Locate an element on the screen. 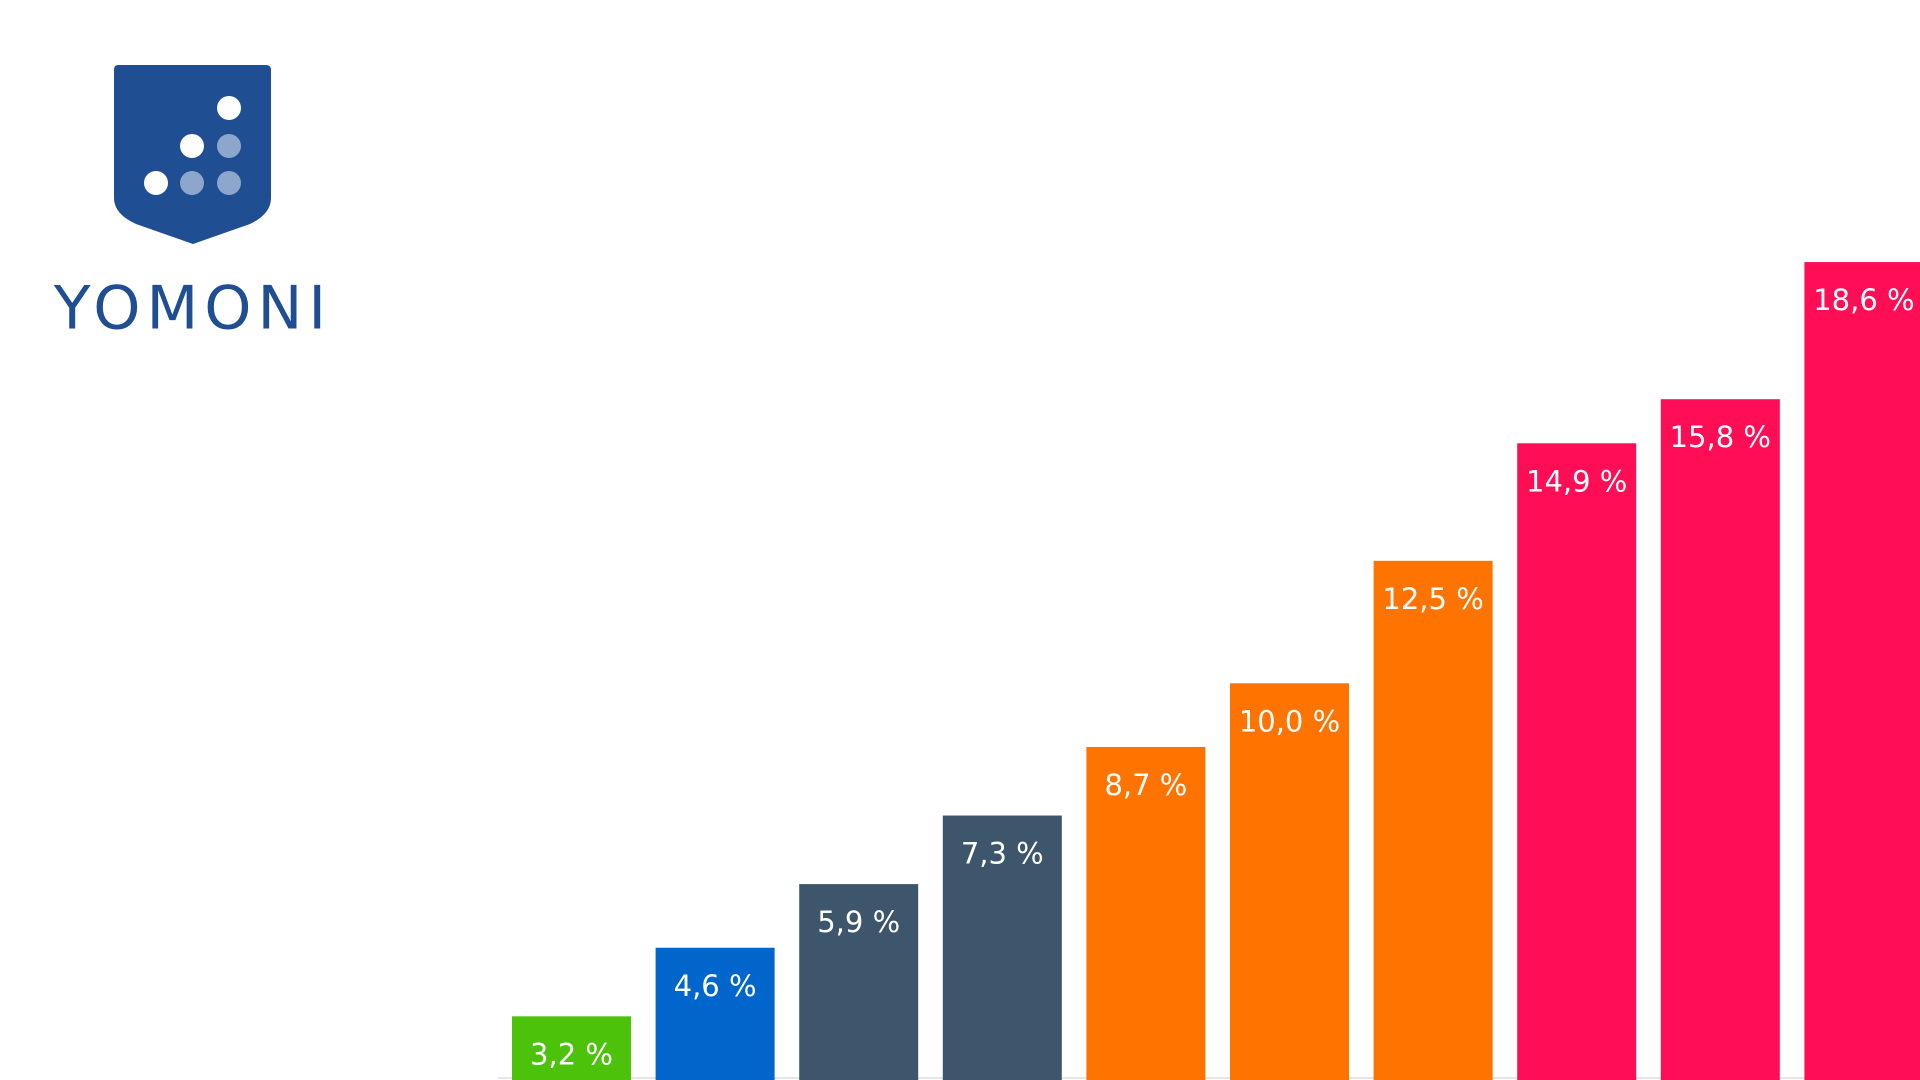 The width and height of the screenshot is (1920, 1080). value-label: 18,6 % is located at coordinates (1863, 300).